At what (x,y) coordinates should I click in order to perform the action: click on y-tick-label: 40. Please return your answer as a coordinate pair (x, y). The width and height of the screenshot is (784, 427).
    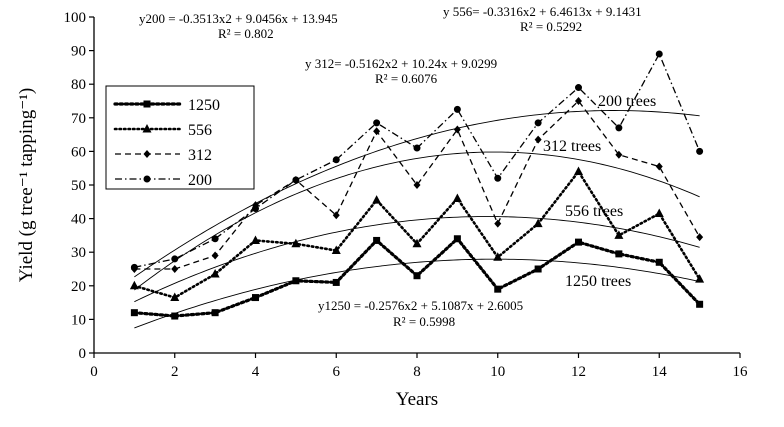
    Looking at the image, I should click on (78, 220).